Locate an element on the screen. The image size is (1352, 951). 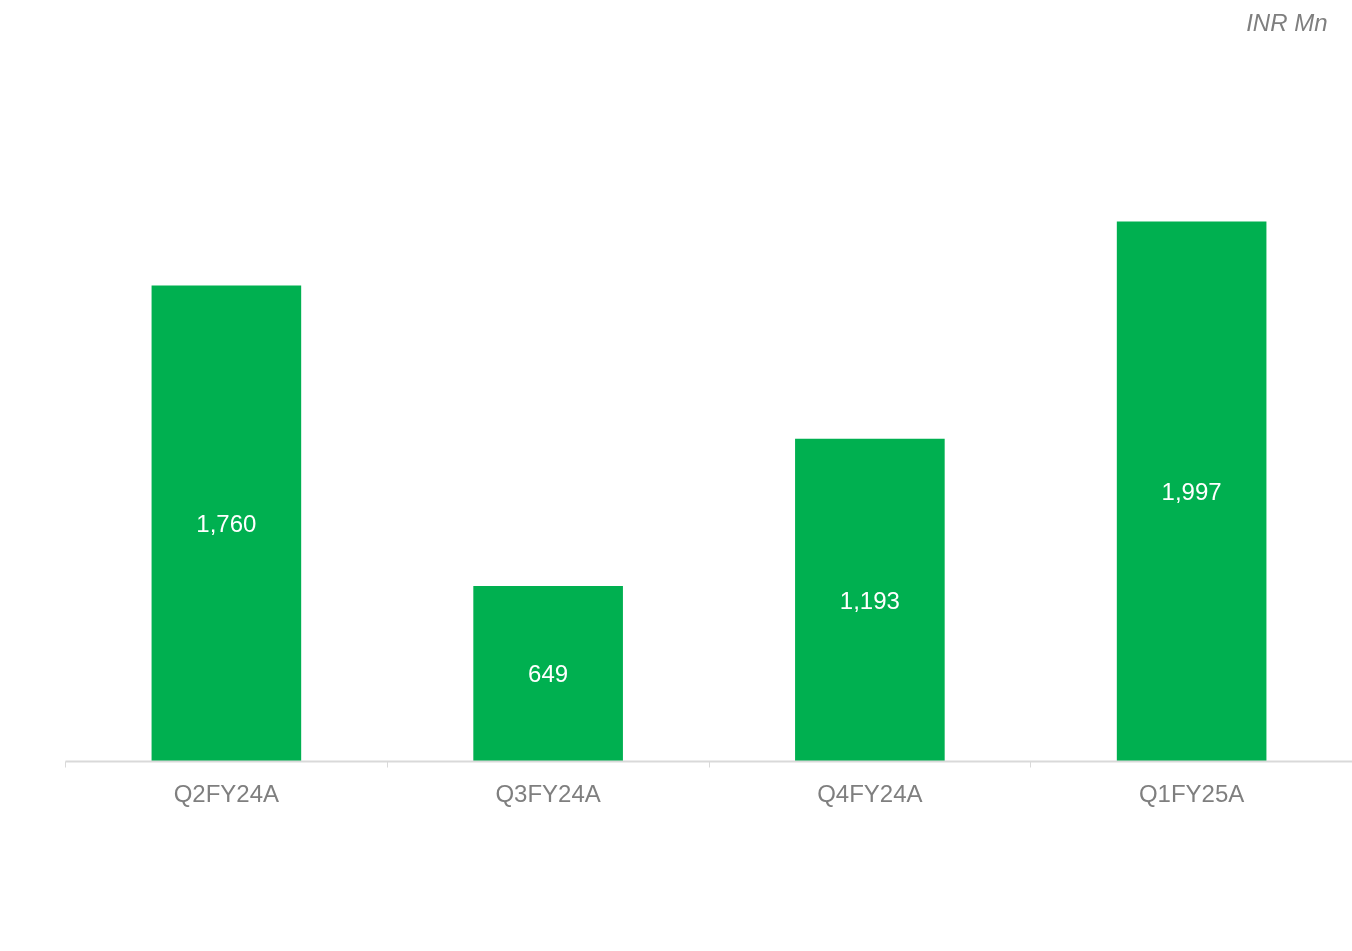
x-tick-label: Q2FY24A is located at coordinates (226, 793).